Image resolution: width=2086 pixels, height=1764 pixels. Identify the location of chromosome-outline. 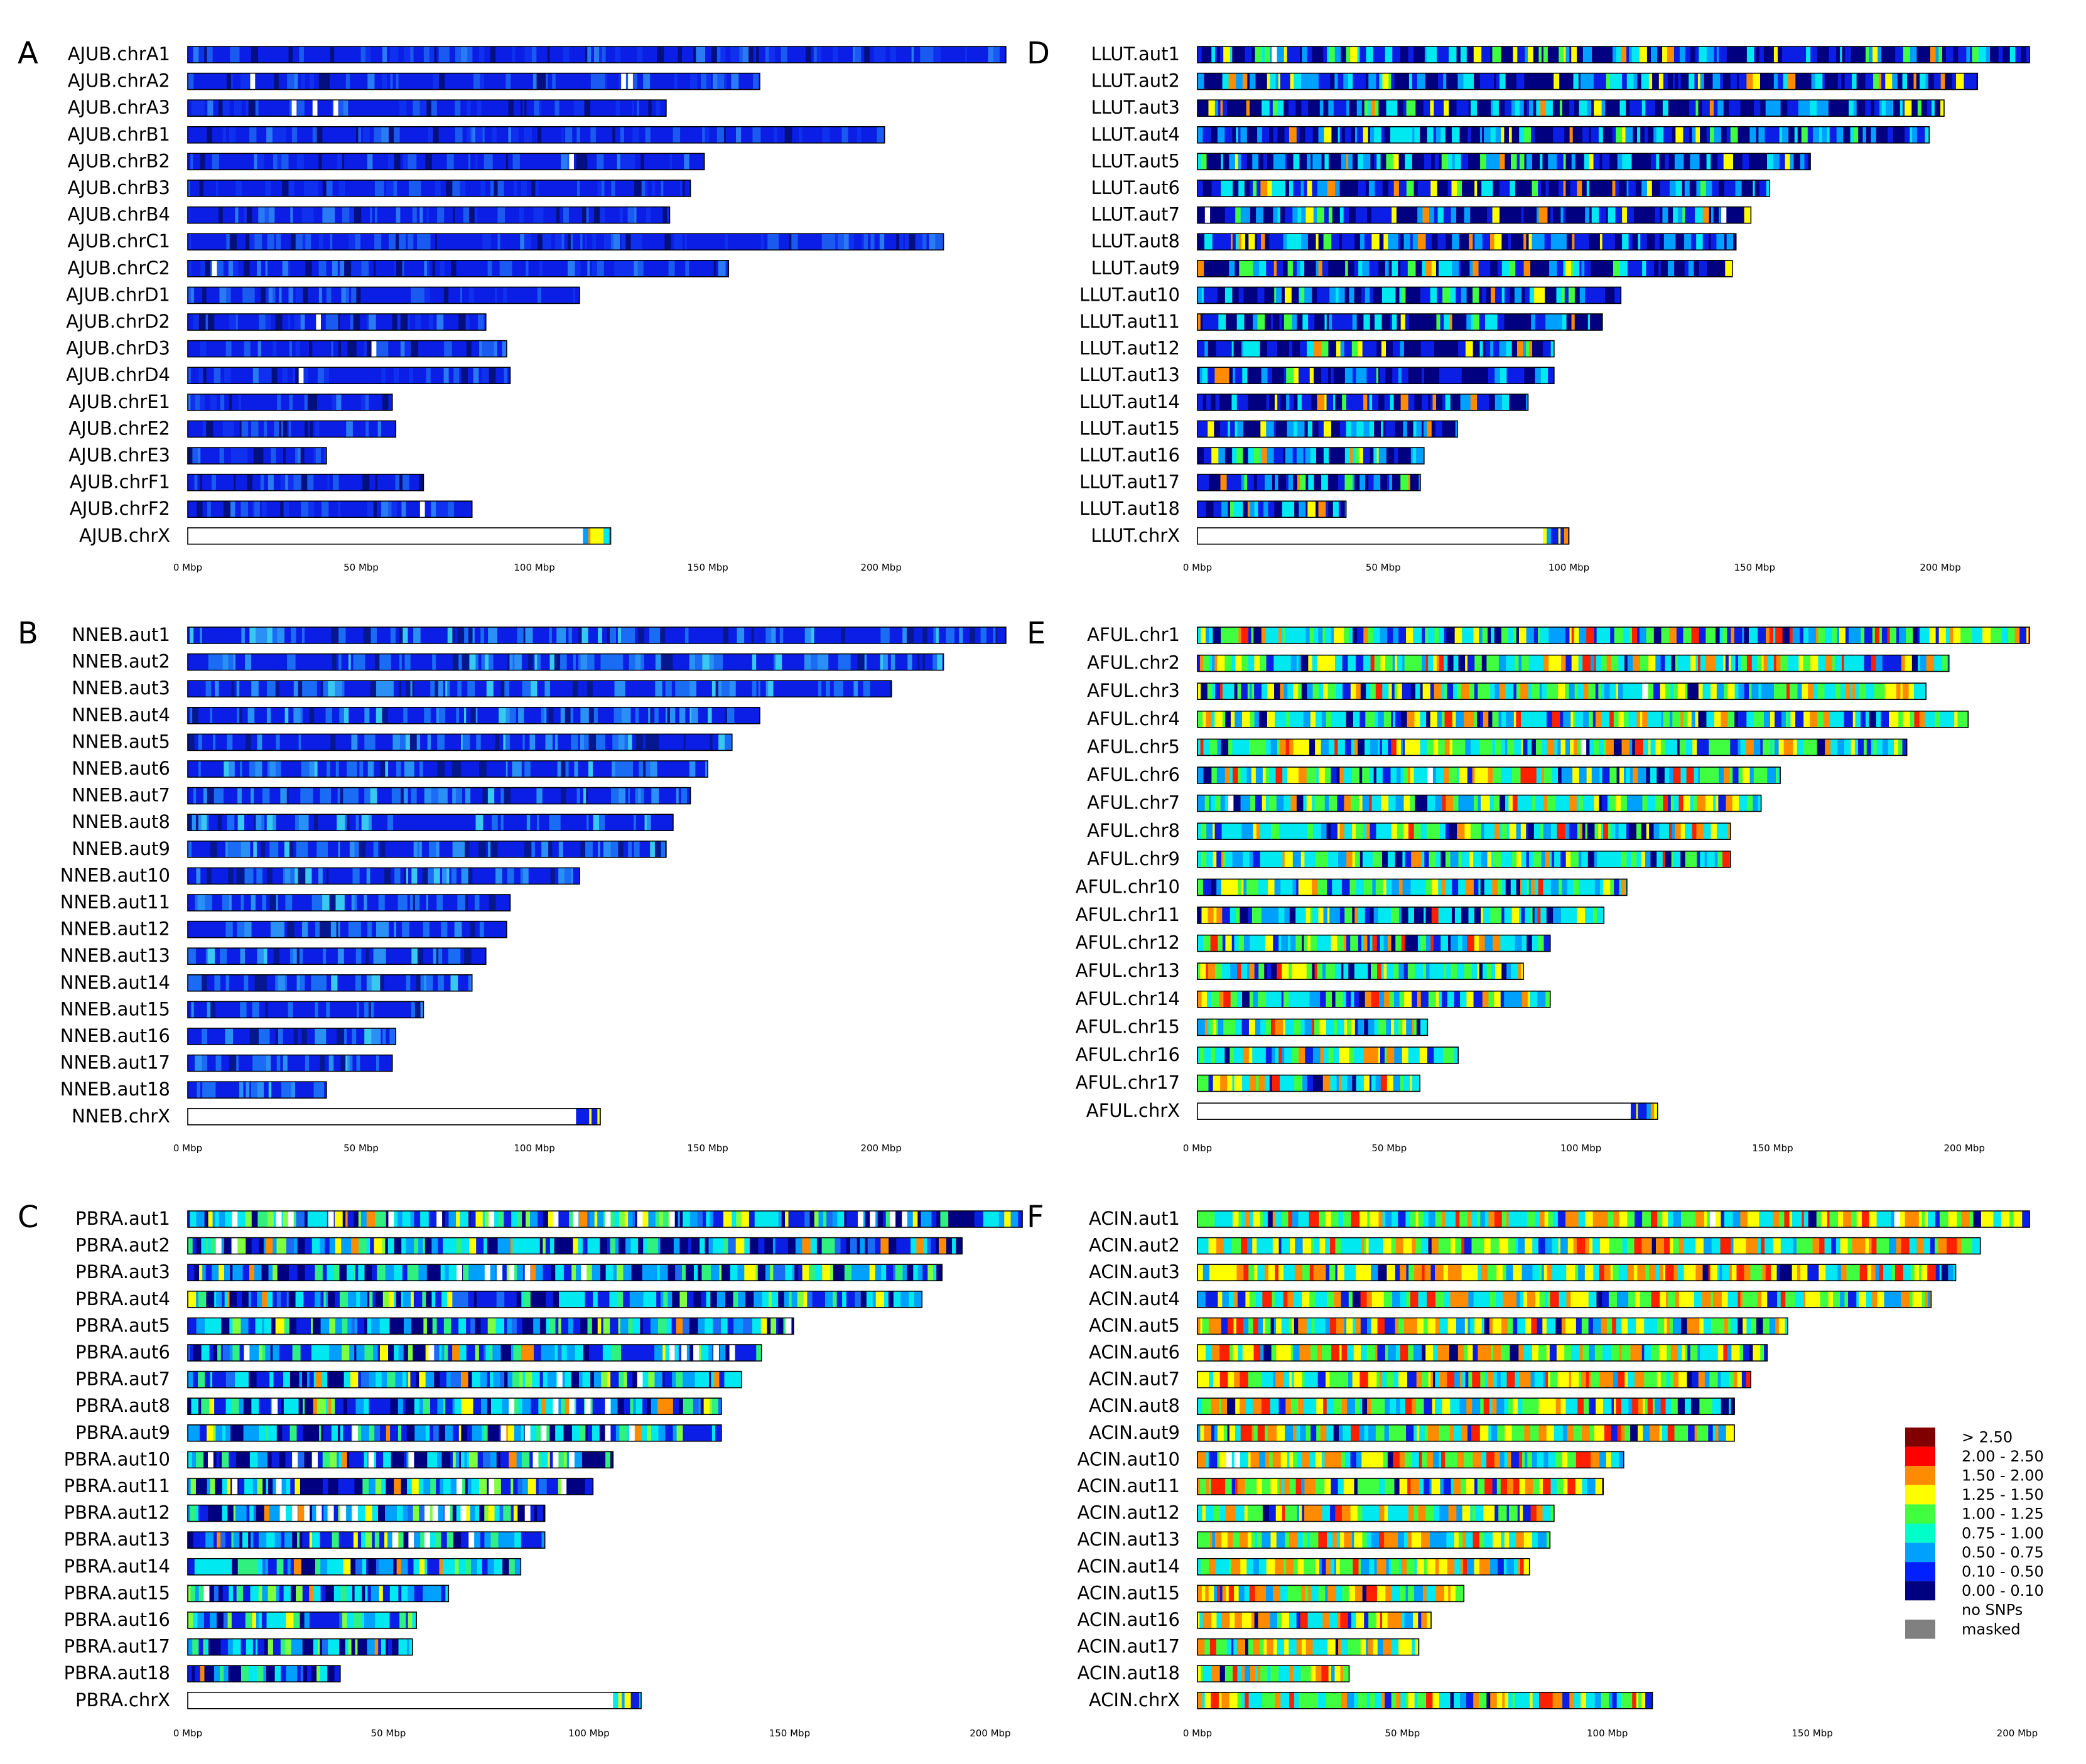
(257, 456).